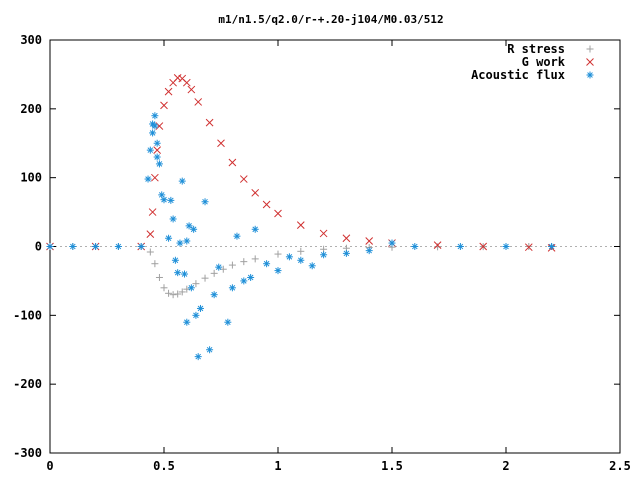 The width and height of the screenshot is (640, 480). I want to click on x-tick-label: 1, so click(277, 466).